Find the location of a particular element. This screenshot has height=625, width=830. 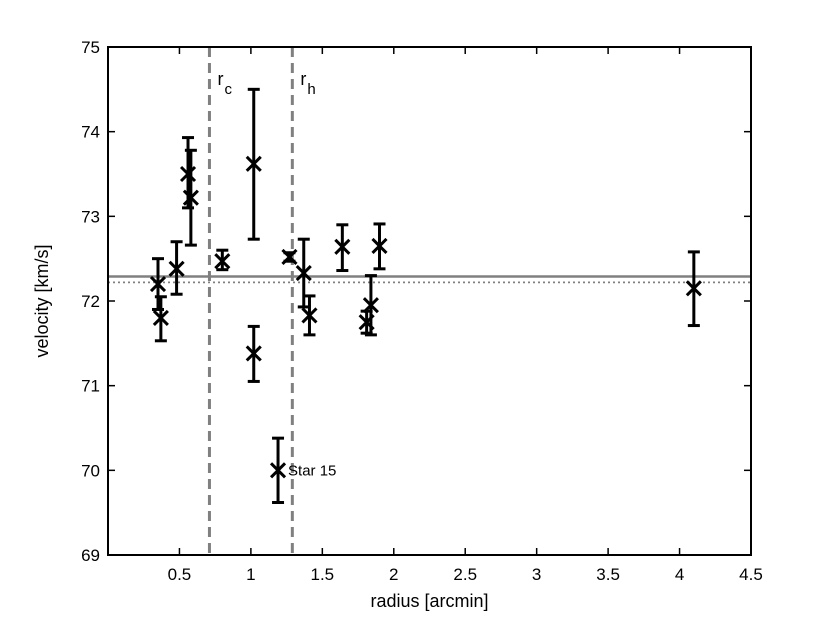

annotations: Star 15 is located at coordinates (312, 470).